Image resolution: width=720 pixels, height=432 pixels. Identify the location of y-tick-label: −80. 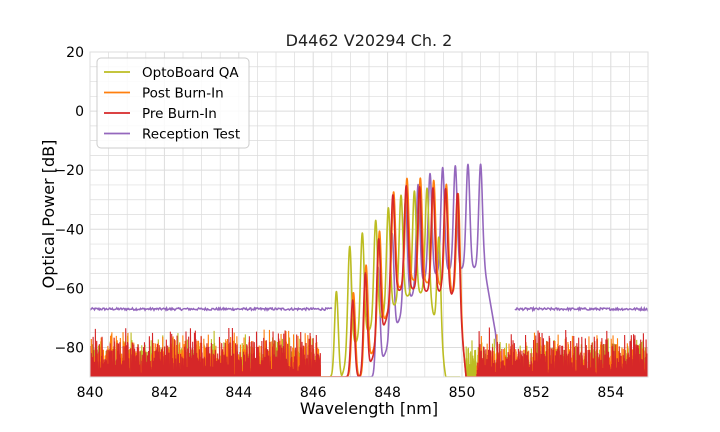
(69, 348).